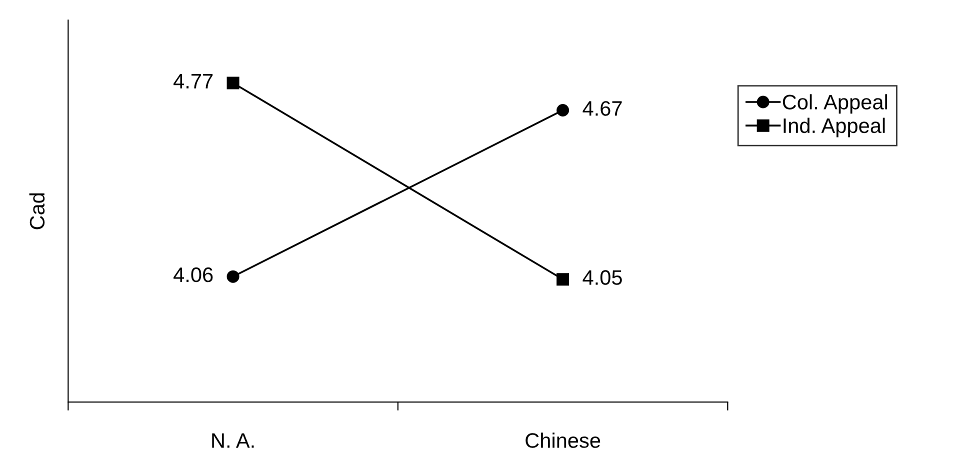 Image resolution: width=960 pixels, height=460 pixels. Describe the element at coordinates (602, 277) in the screenshot. I see `data-label: 4.05` at that location.